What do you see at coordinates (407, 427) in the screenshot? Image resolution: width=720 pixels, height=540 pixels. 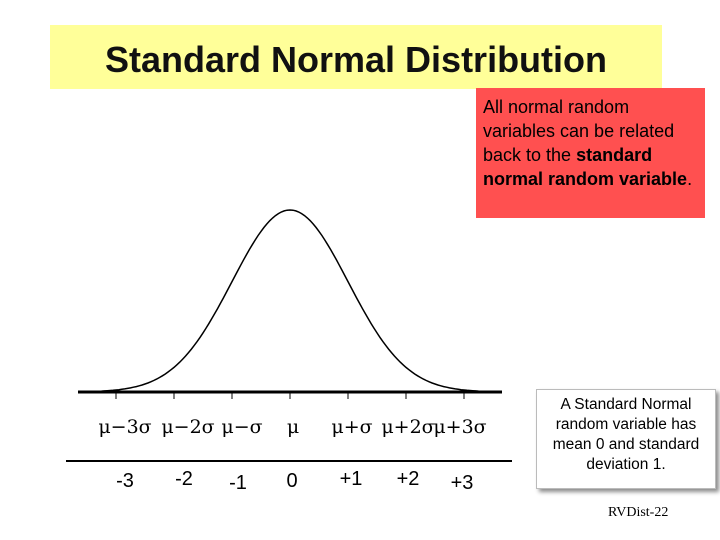 I see `mu-sigma-label: μ+2σ` at bounding box center [407, 427].